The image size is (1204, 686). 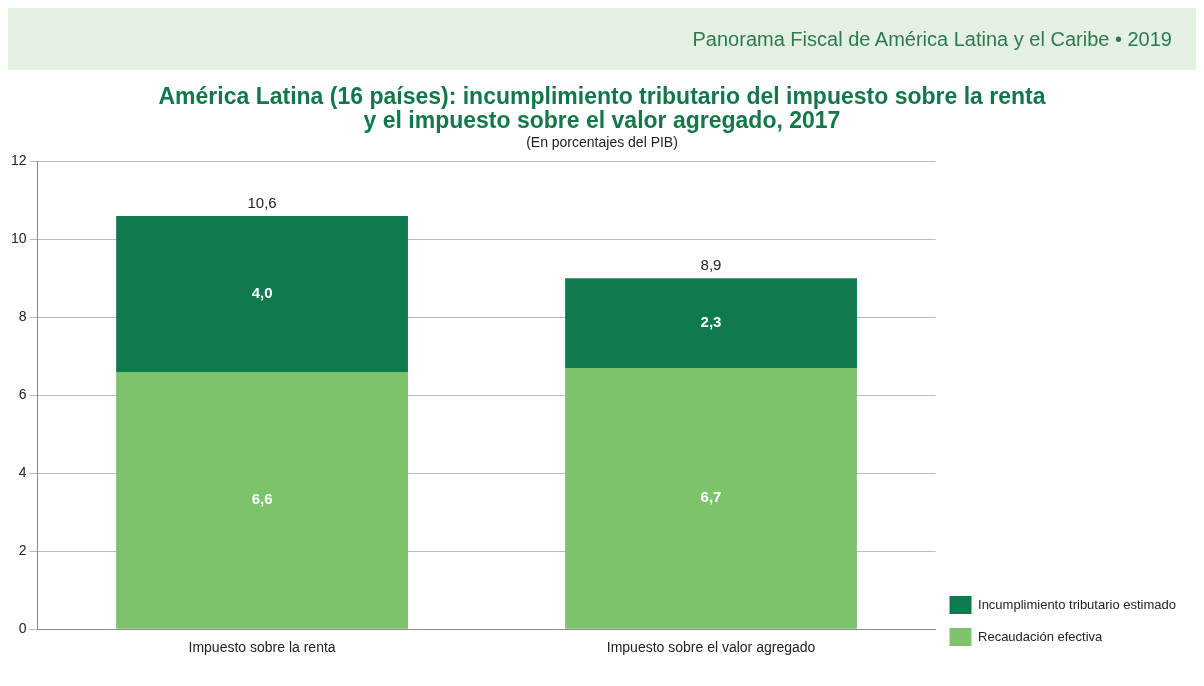 I want to click on text: Panorama Fiscal de América Latina y el Caribe • 2019, so click(x=932, y=39).